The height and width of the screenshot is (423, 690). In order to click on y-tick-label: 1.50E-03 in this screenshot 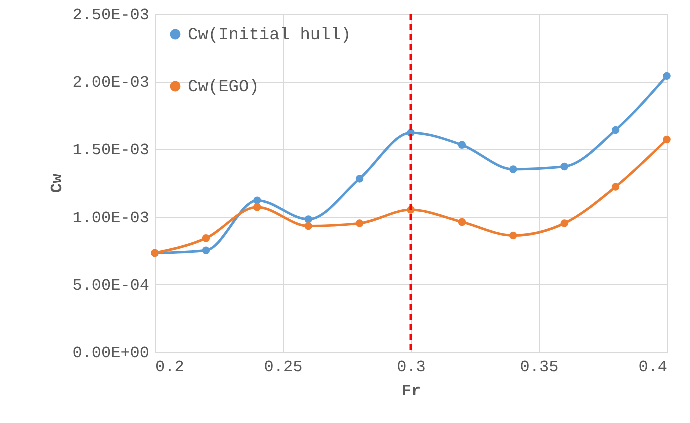, I will do `click(111, 151)`.